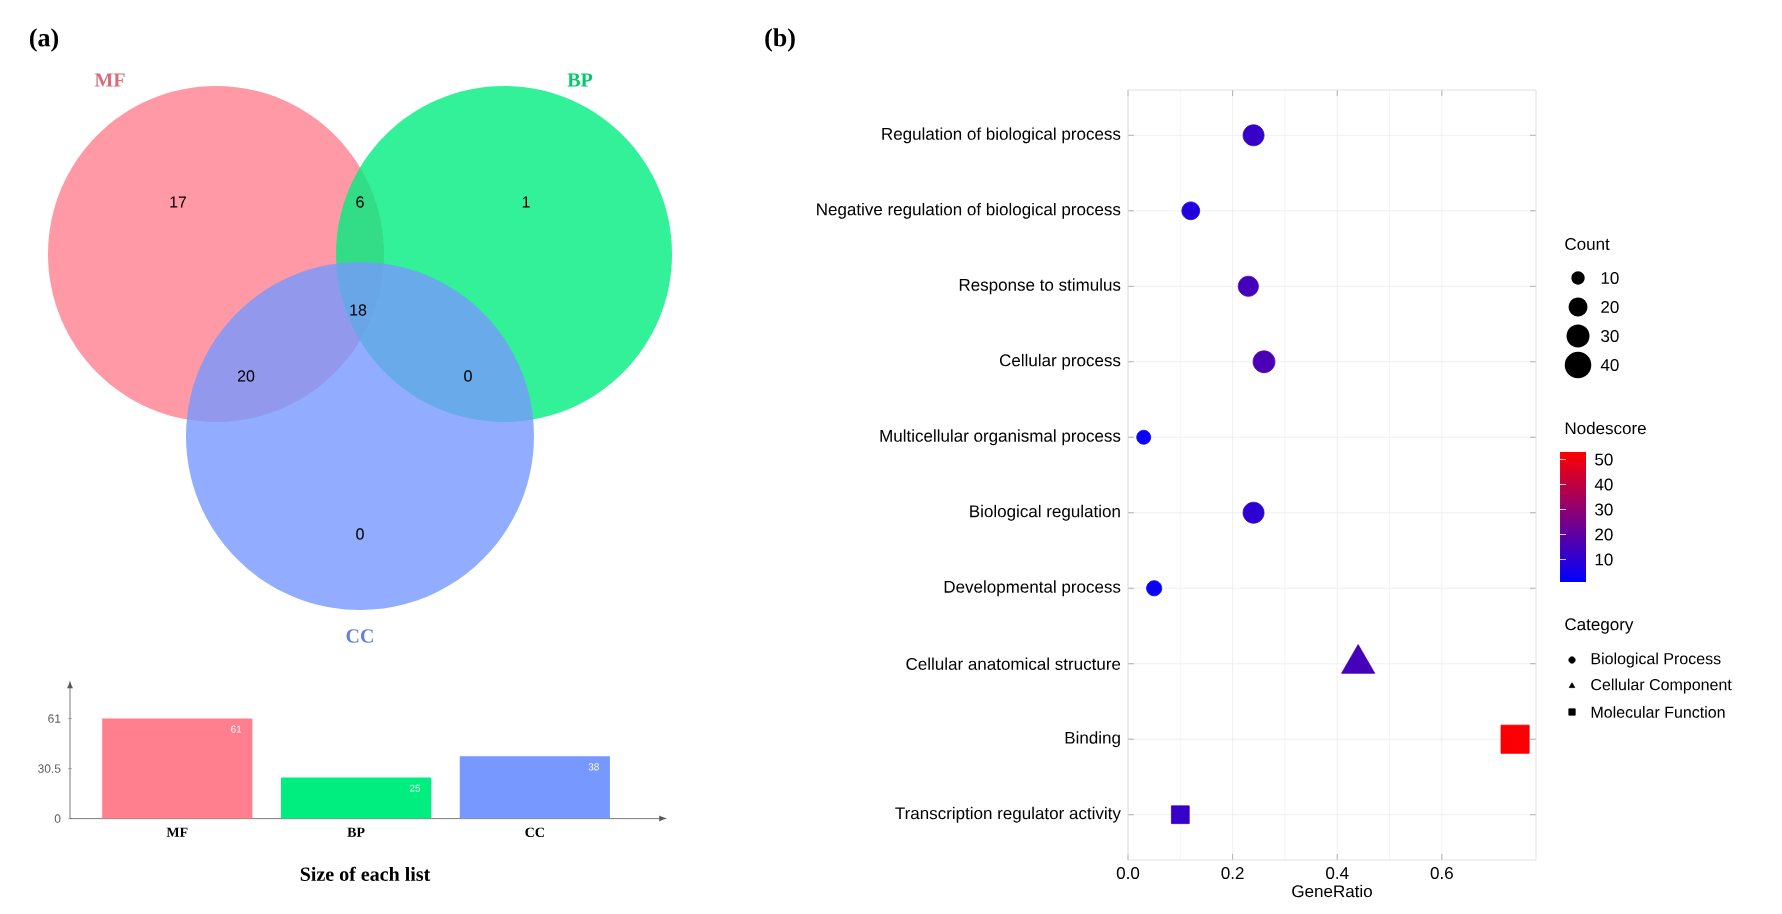  What do you see at coordinates (1604, 509) in the screenshot?
I see `color-bar-label: 30` at bounding box center [1604, 509].